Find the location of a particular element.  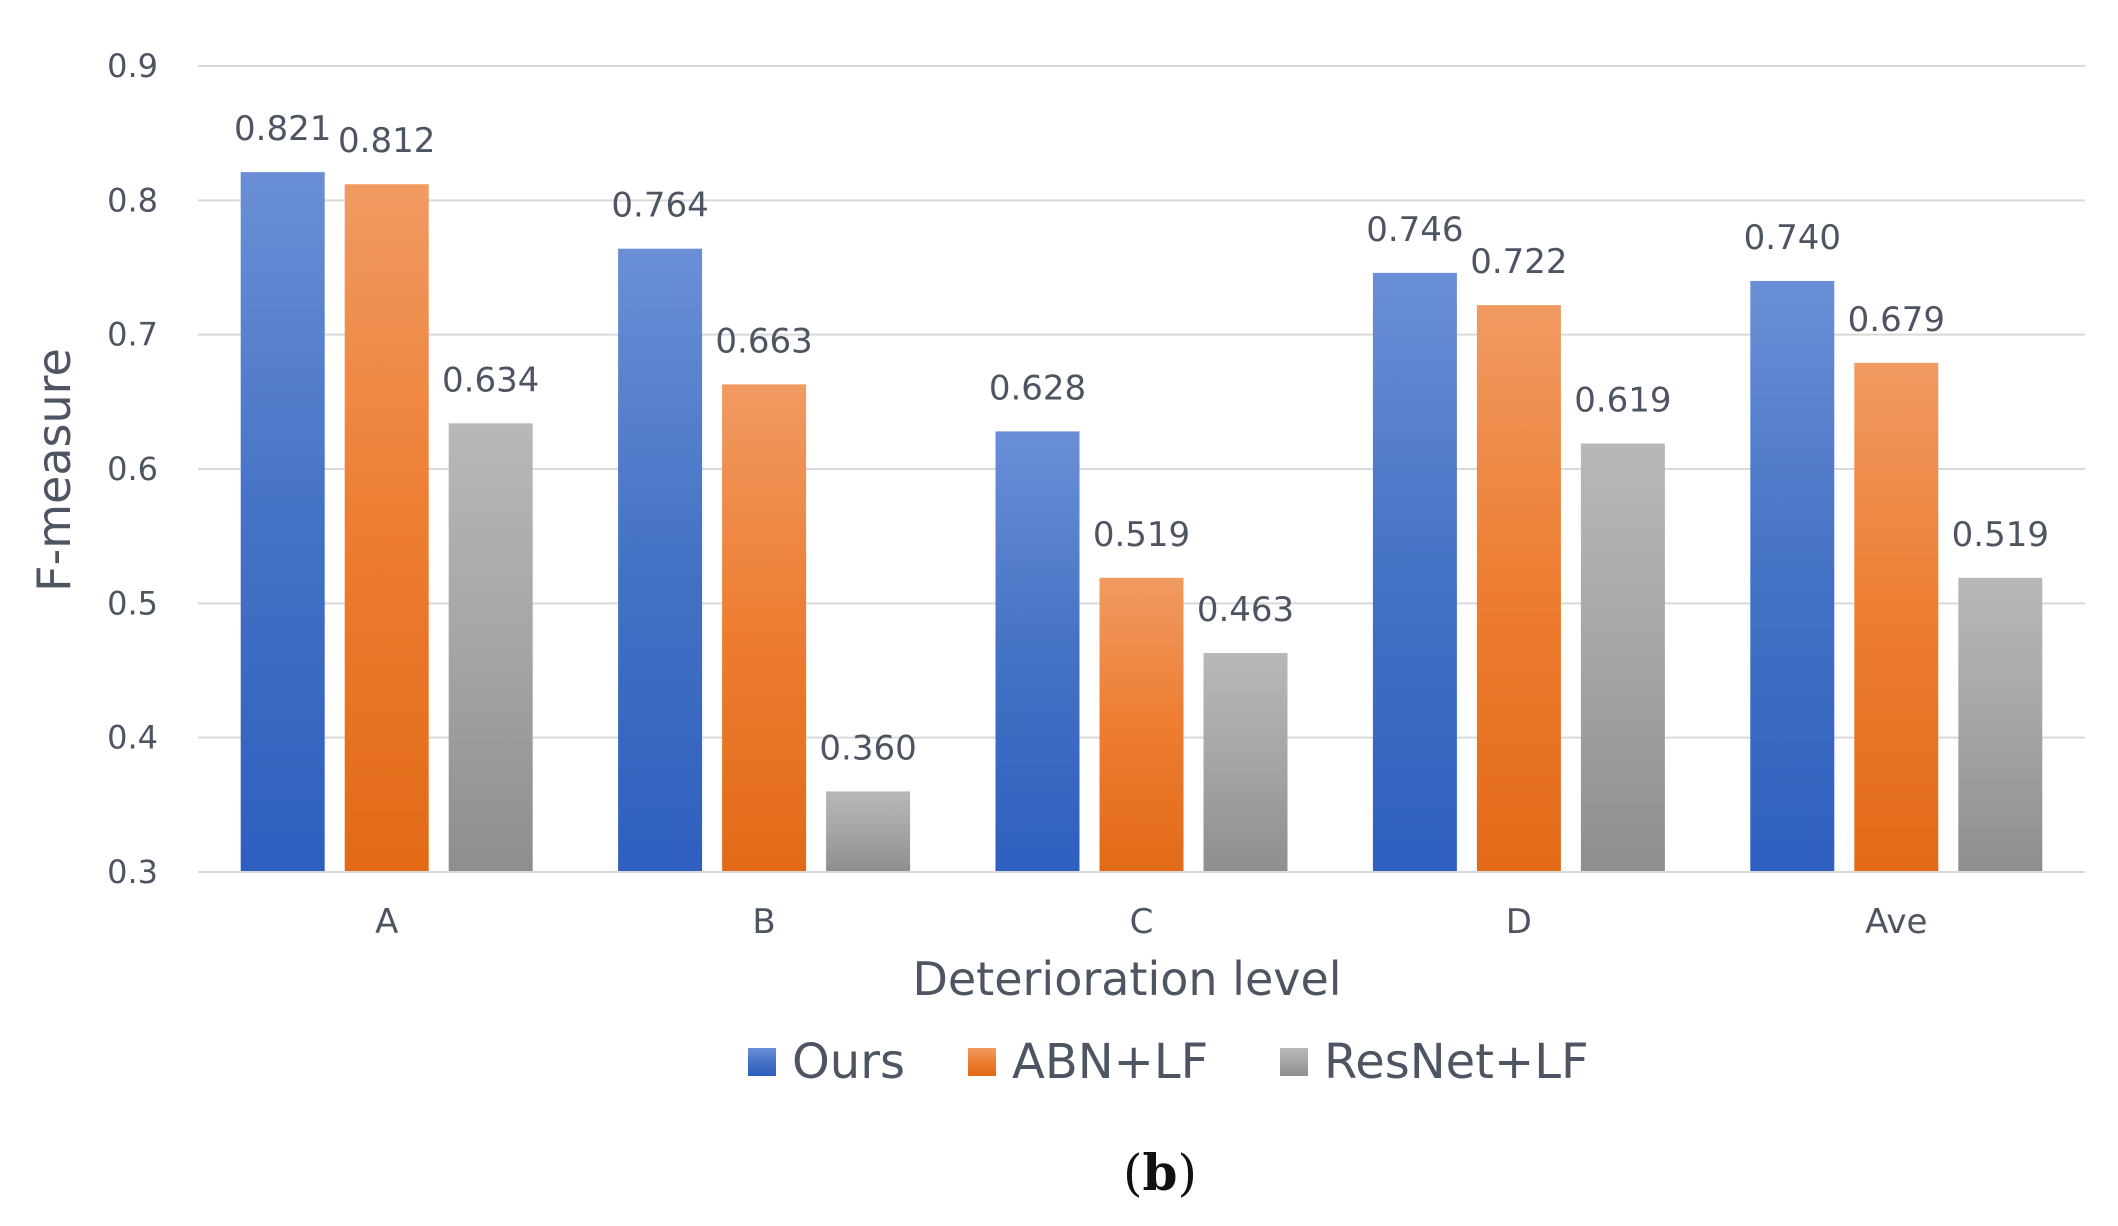

y-tick-label: 0.4 is located at coordinates (132, 738).